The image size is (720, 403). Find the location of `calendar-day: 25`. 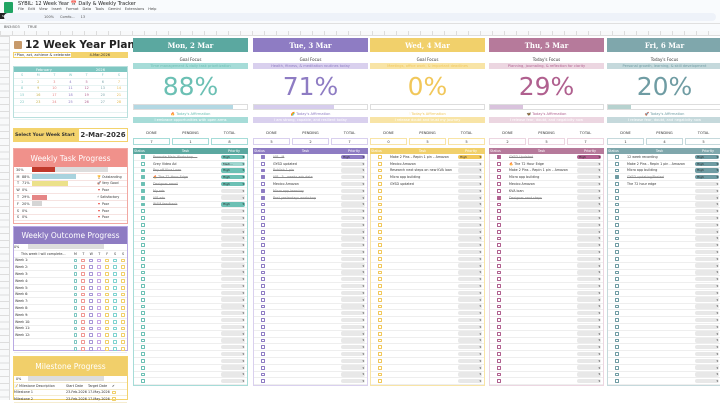

calendar-day: 25 is located at coordinates (70, 102).